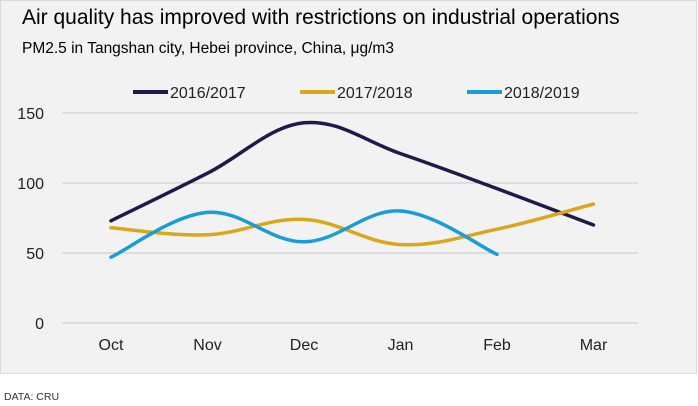  I want to click on x-axis-ticks: Oct Nov Dec Jan Feb Mar, so click(353, 345).